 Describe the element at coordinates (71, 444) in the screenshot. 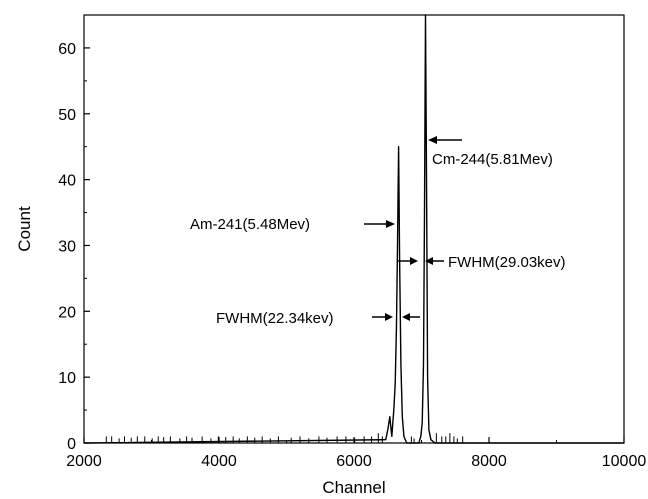

I see `y-tick-label-0: 0` at that location.